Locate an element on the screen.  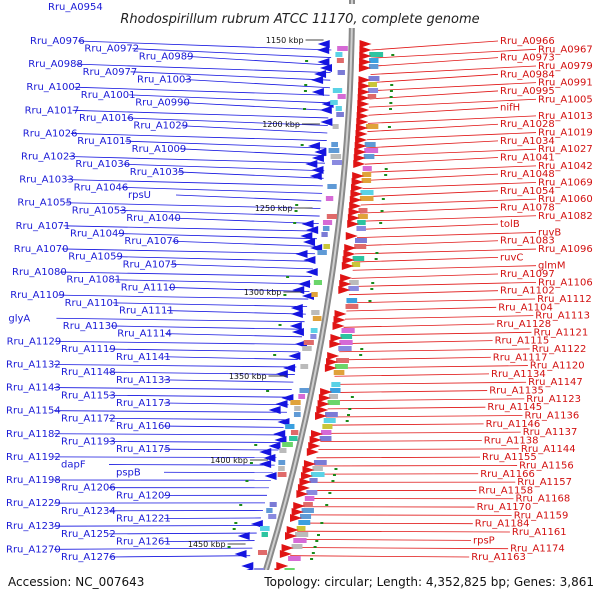
forward-gene-label: Rru_A1096 is located at coordinates (565, 249).